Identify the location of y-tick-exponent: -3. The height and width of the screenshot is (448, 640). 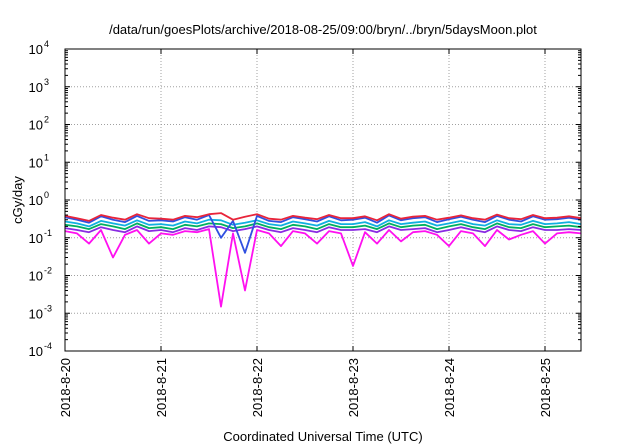
(48, 308).